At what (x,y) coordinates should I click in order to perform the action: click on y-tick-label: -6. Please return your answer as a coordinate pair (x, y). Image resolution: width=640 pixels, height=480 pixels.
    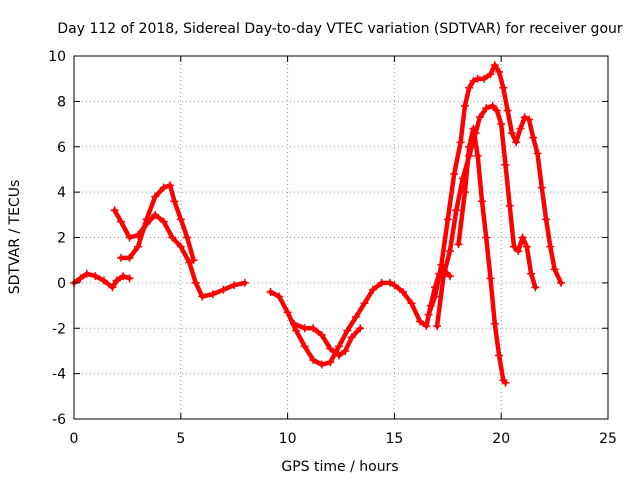
    Looking at the image, I should click on (59, 420).